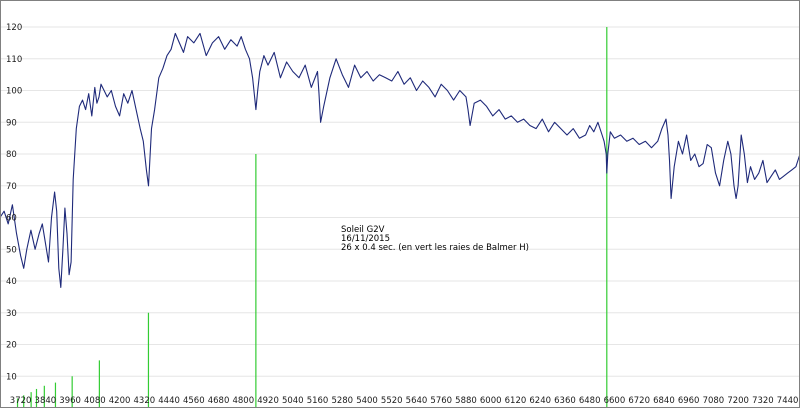 This screenshot has height=408, width=800. I want to click on y-tick-label: 100, so click(14, 92).